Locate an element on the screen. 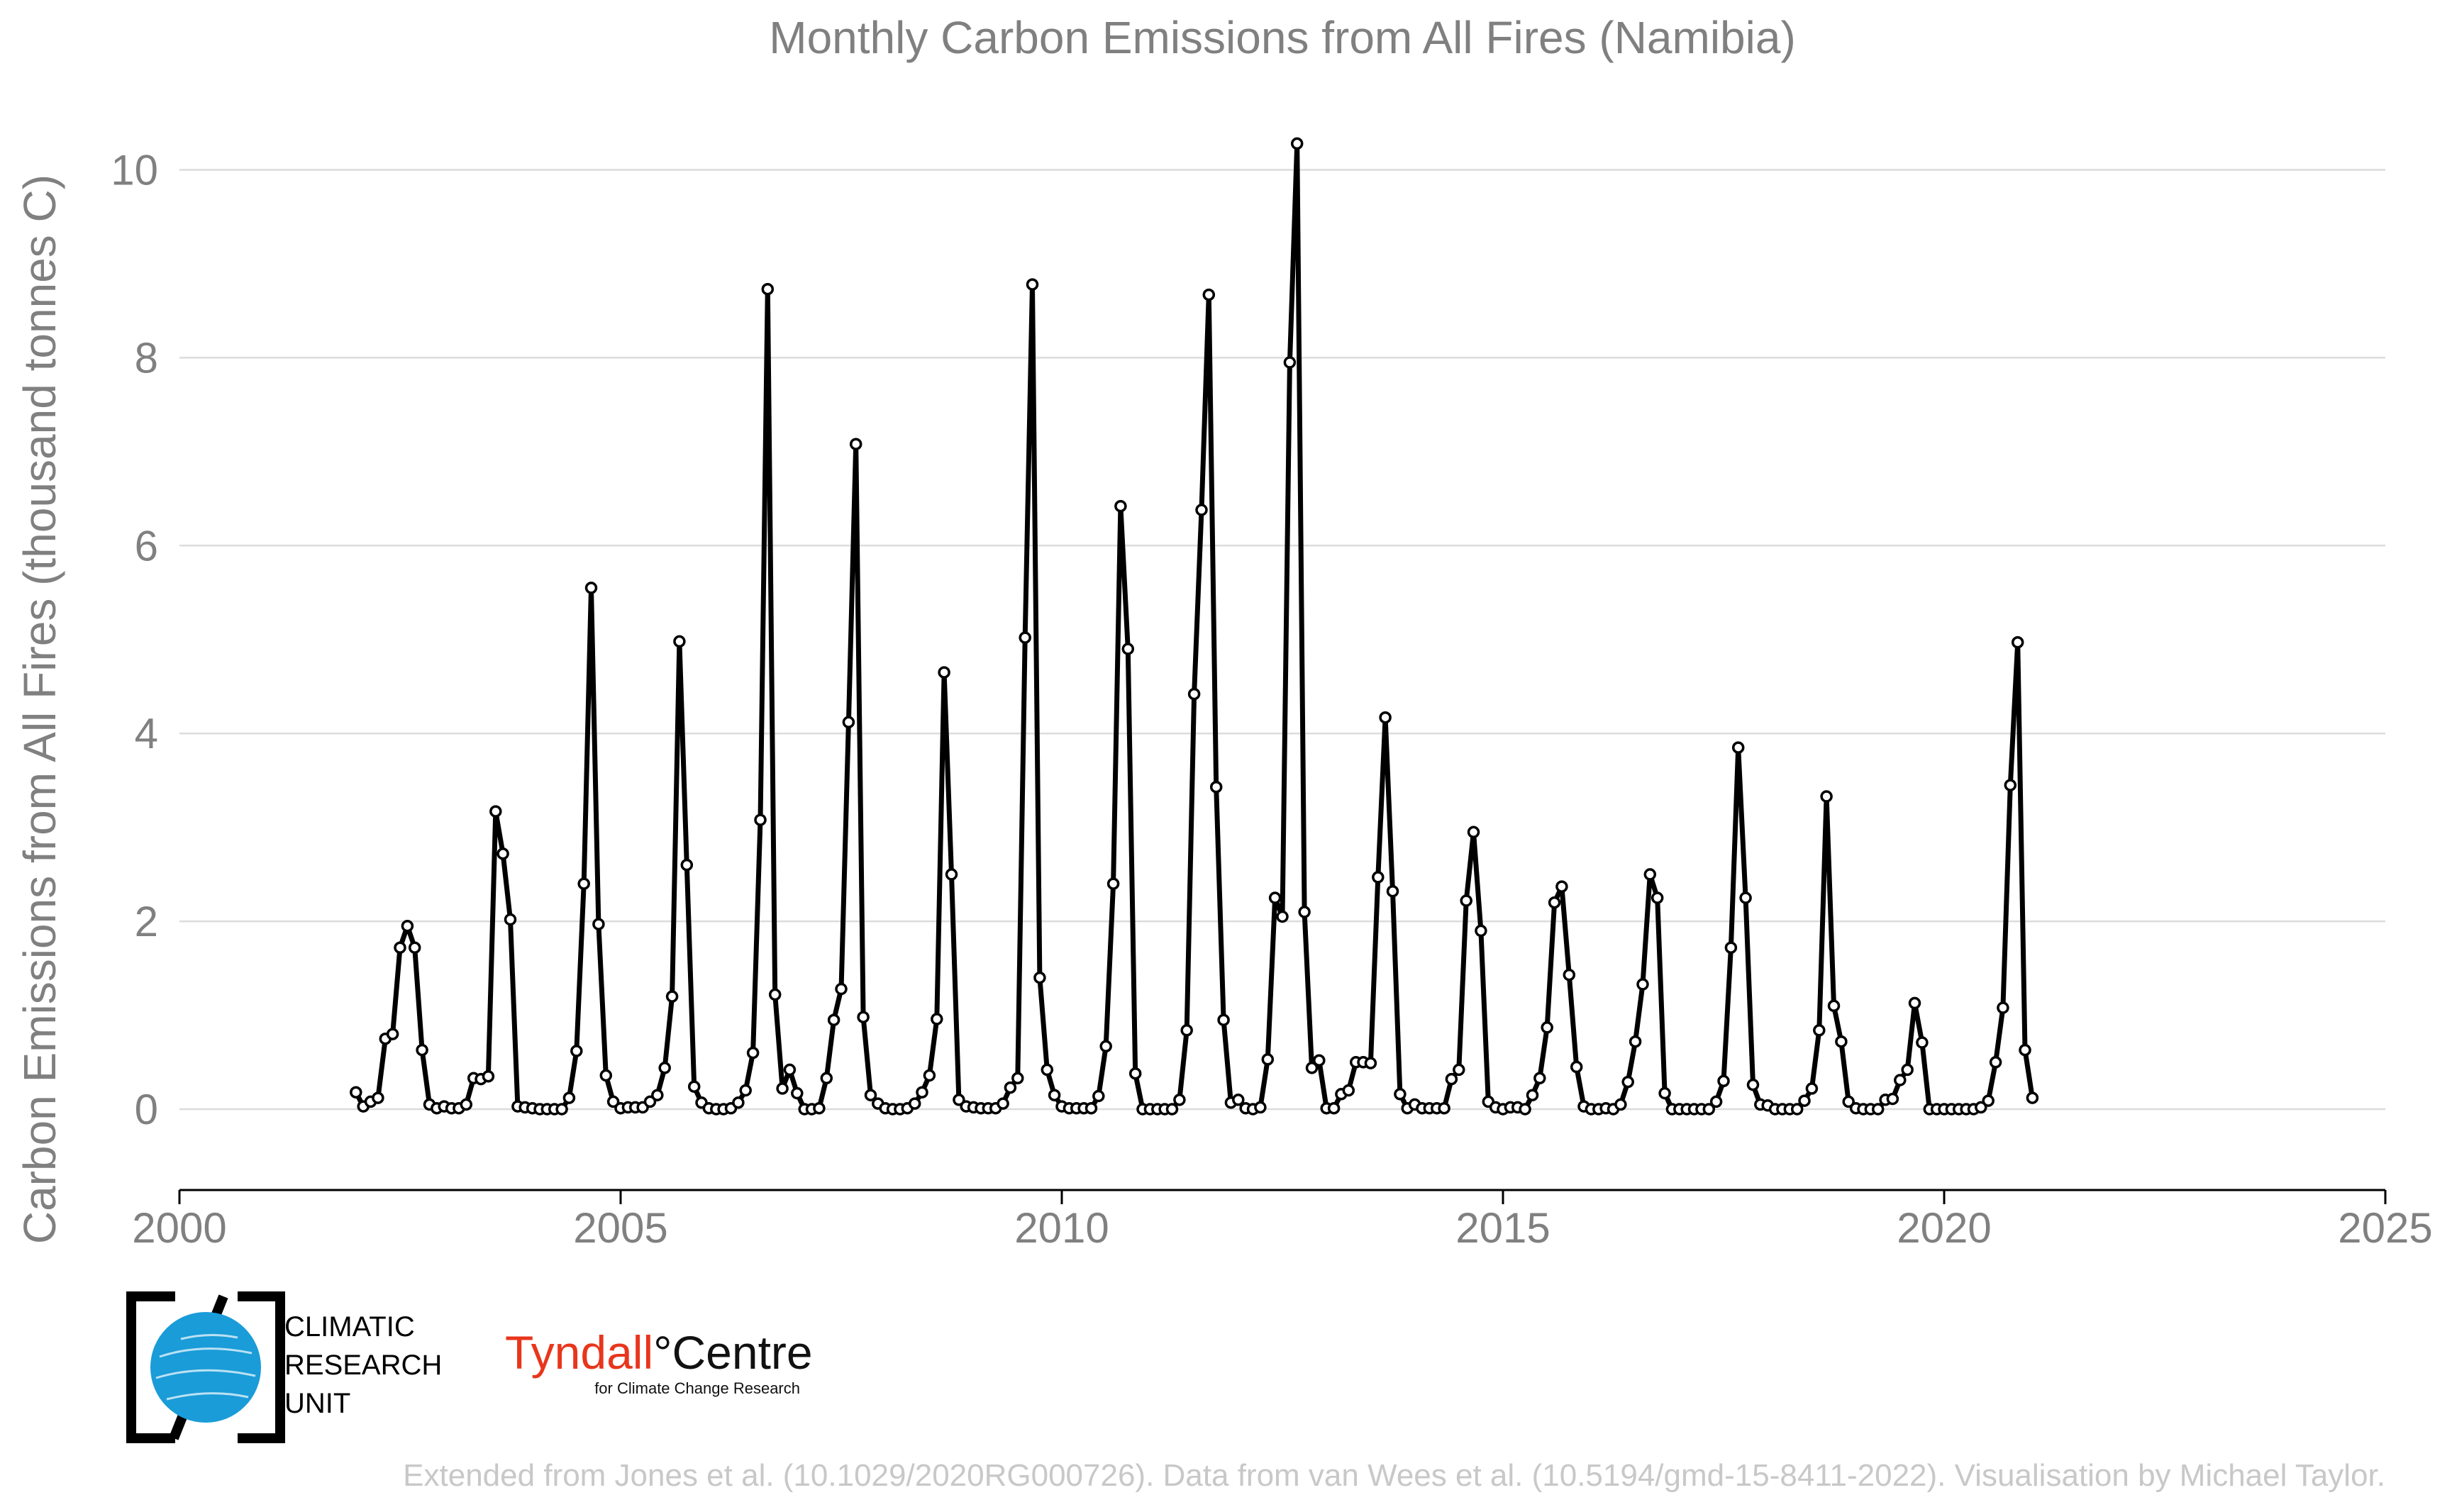 The height and width of the screenshot is (1512, 2452). y-tick-label: 10 is located at coordinates (134, 170).